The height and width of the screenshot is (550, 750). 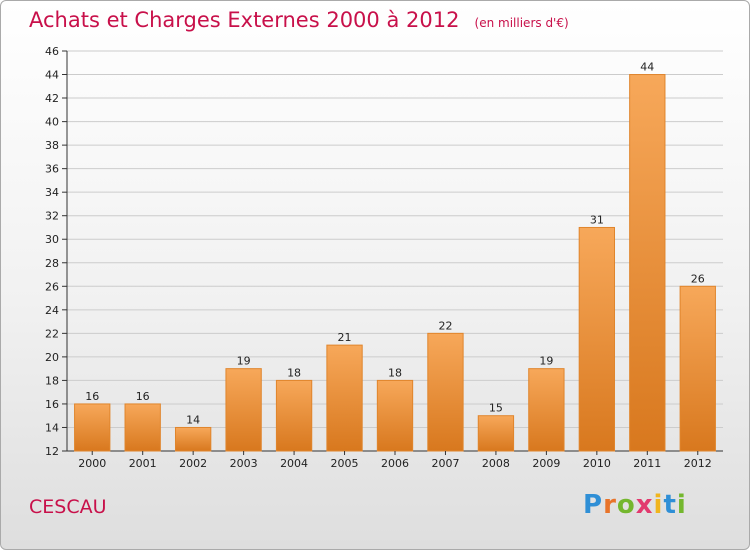 What do you see at coordinates (68, 507) in the screenshot?
I see `commune-name: CESCAU` at bounding box center [68, 507].